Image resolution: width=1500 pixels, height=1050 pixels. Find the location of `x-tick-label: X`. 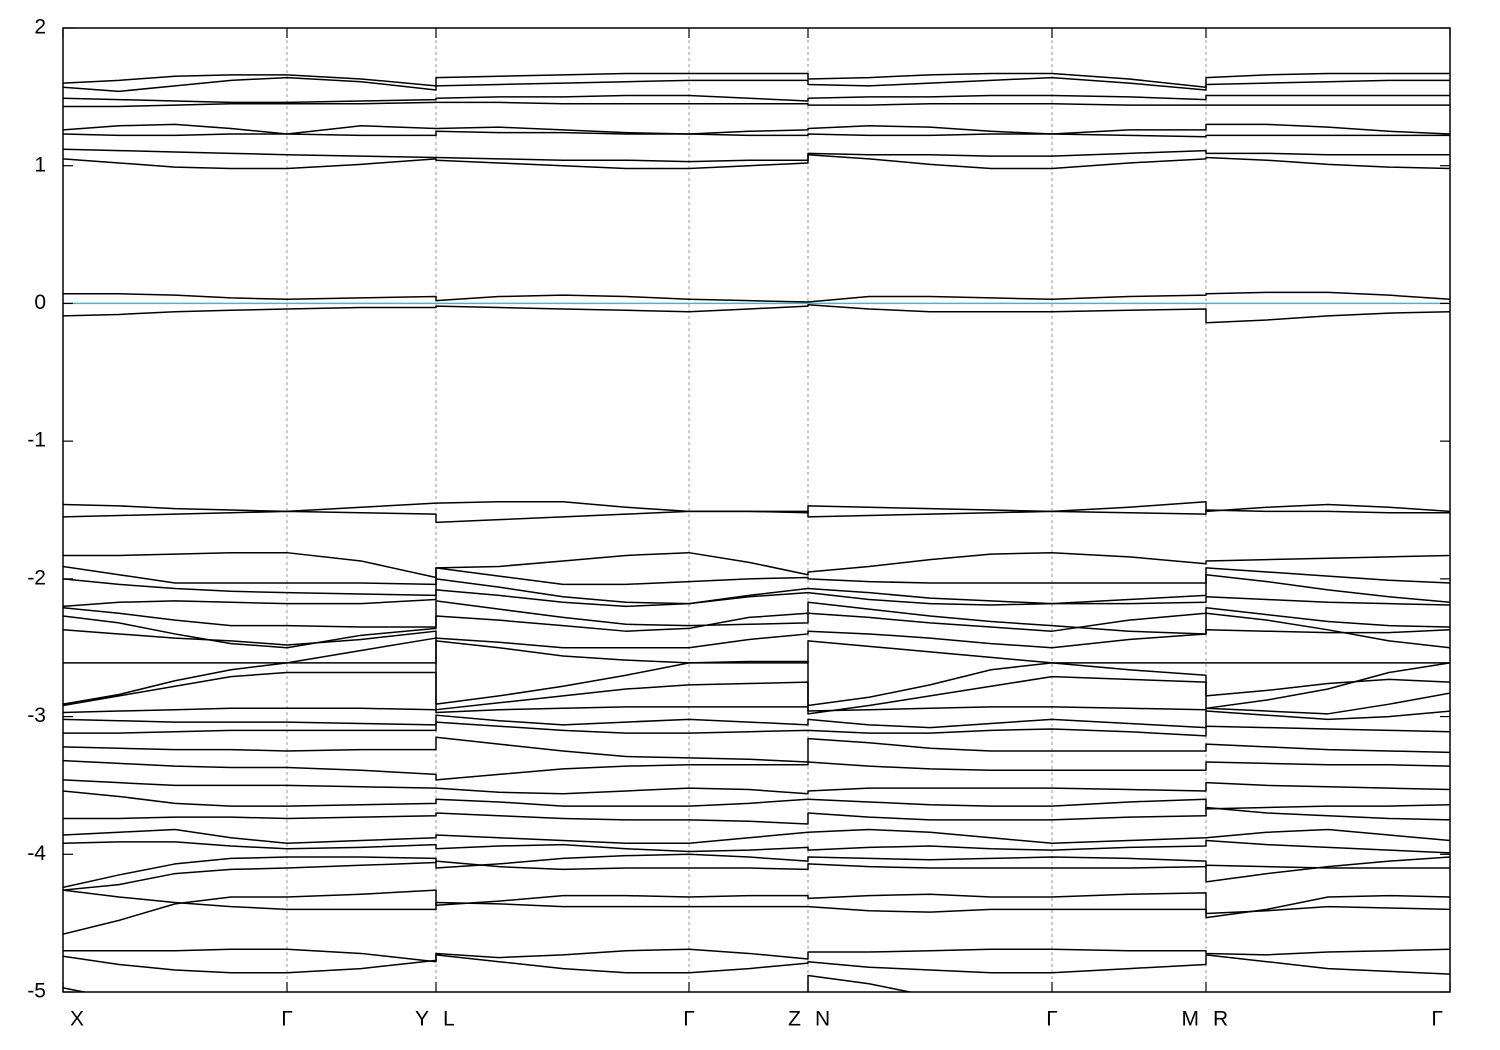

x-tick-label: X is located at coordinates (77, 1019).